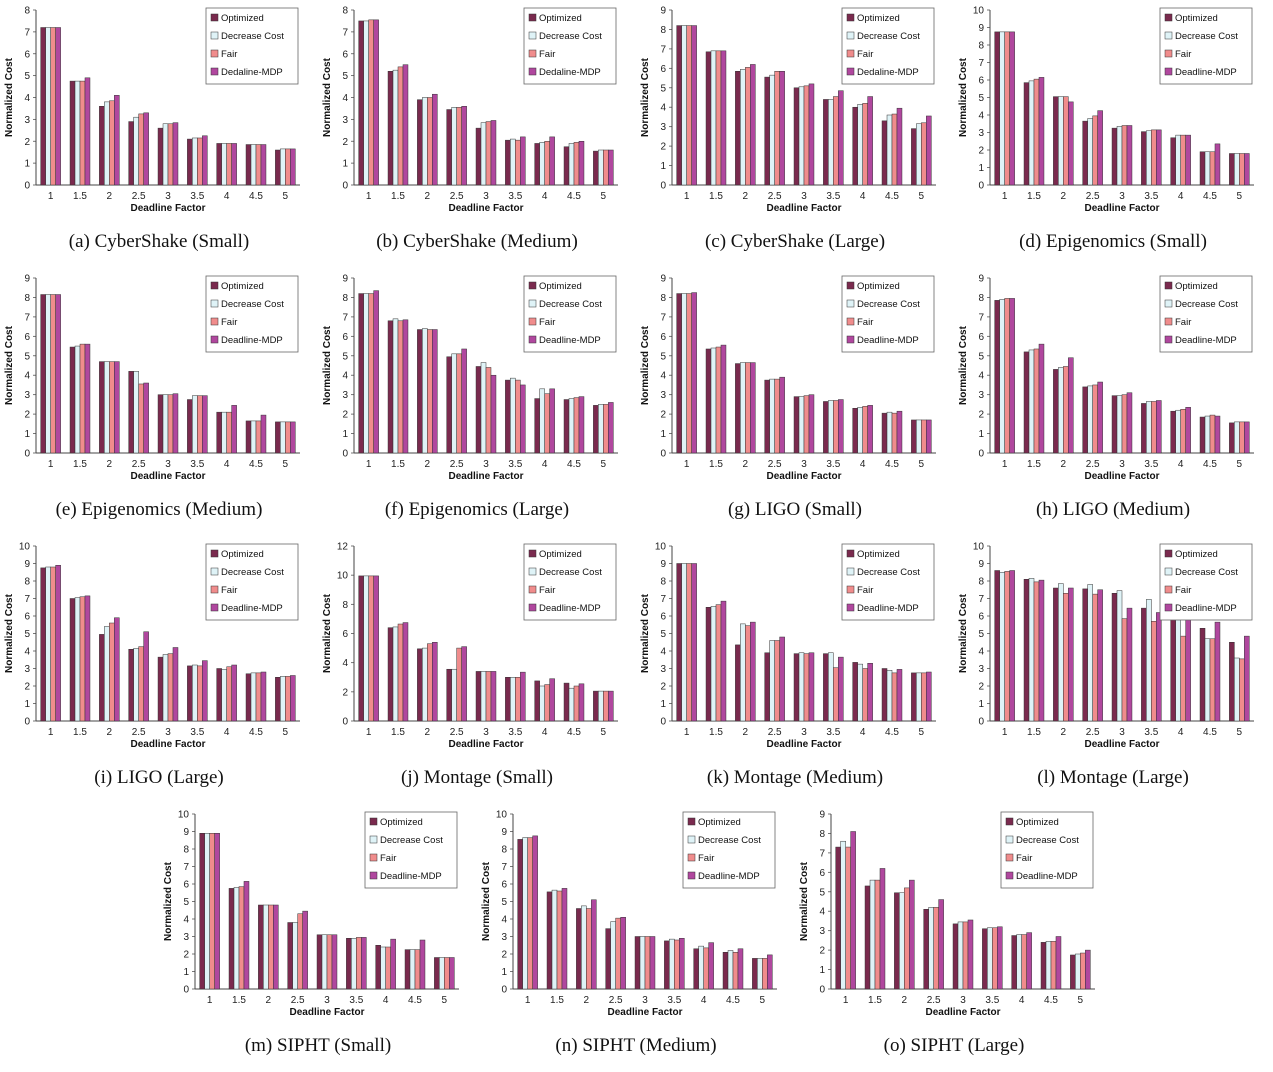  Describe the element at coordinates (398, 464) in the screenshot. I see `x-tick-label: 1.5` at that location.